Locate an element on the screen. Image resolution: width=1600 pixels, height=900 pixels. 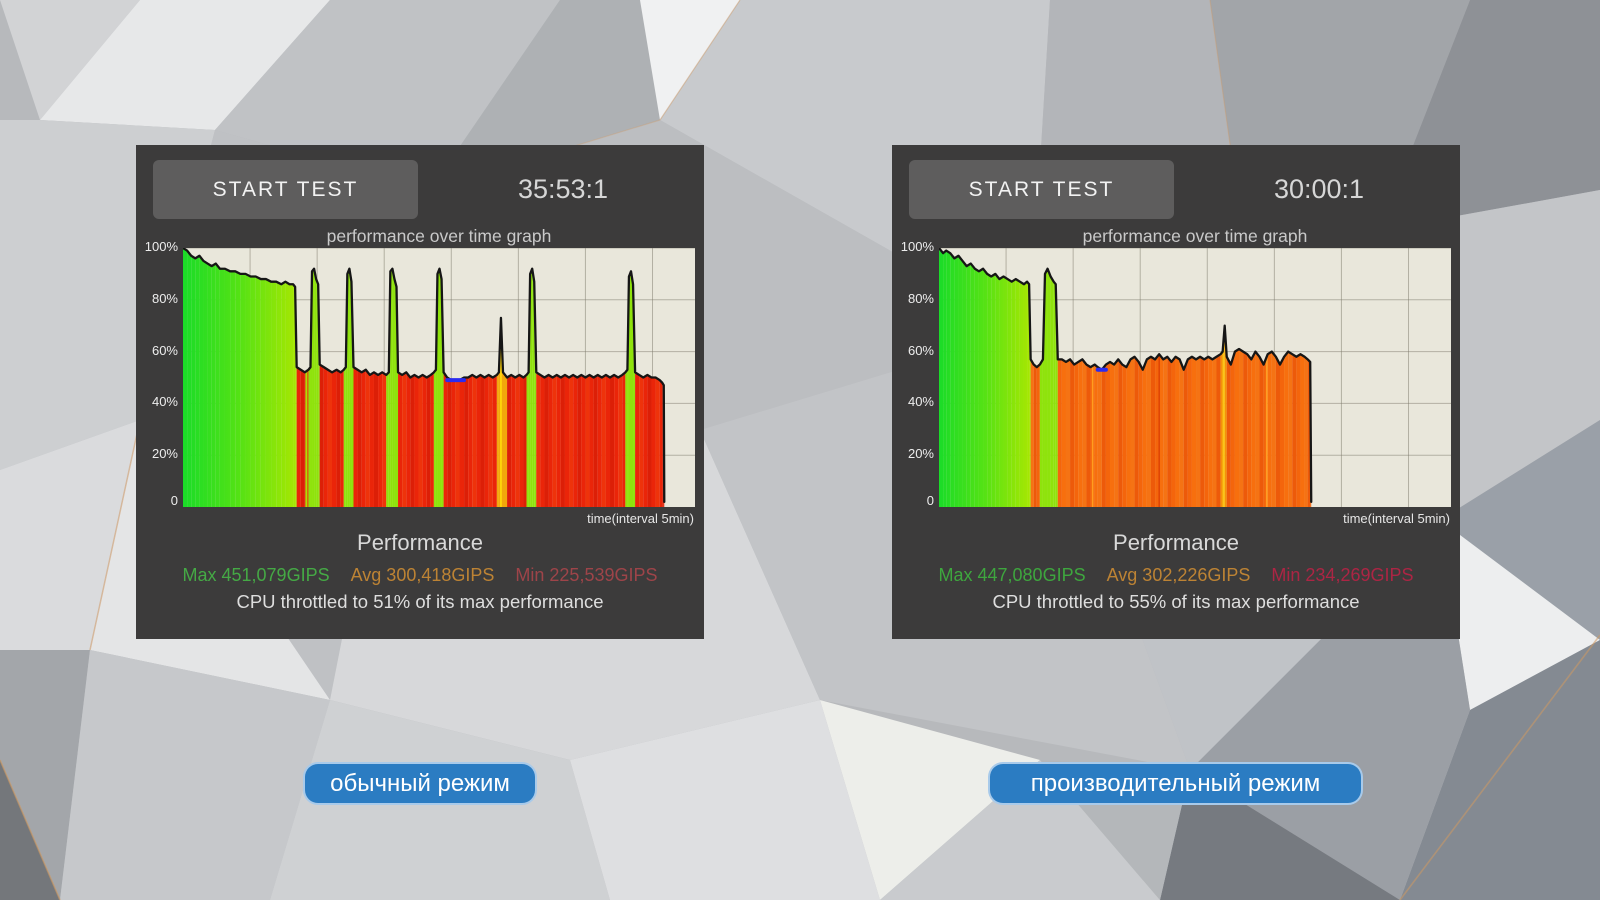
caption-performance-mode: производительный режим is located at coordinates (1175, 783).